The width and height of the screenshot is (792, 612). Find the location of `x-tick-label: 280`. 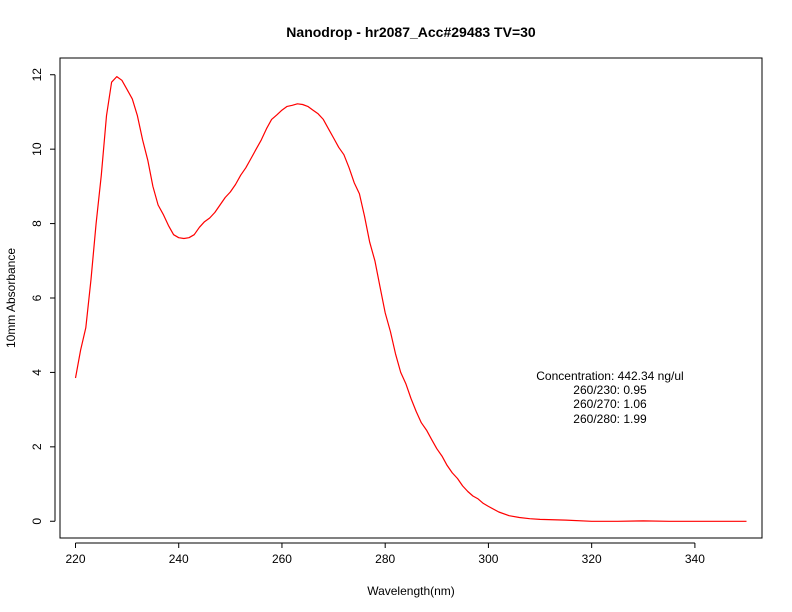

x-tick-label: 280 is located at coordinates (385, 559).